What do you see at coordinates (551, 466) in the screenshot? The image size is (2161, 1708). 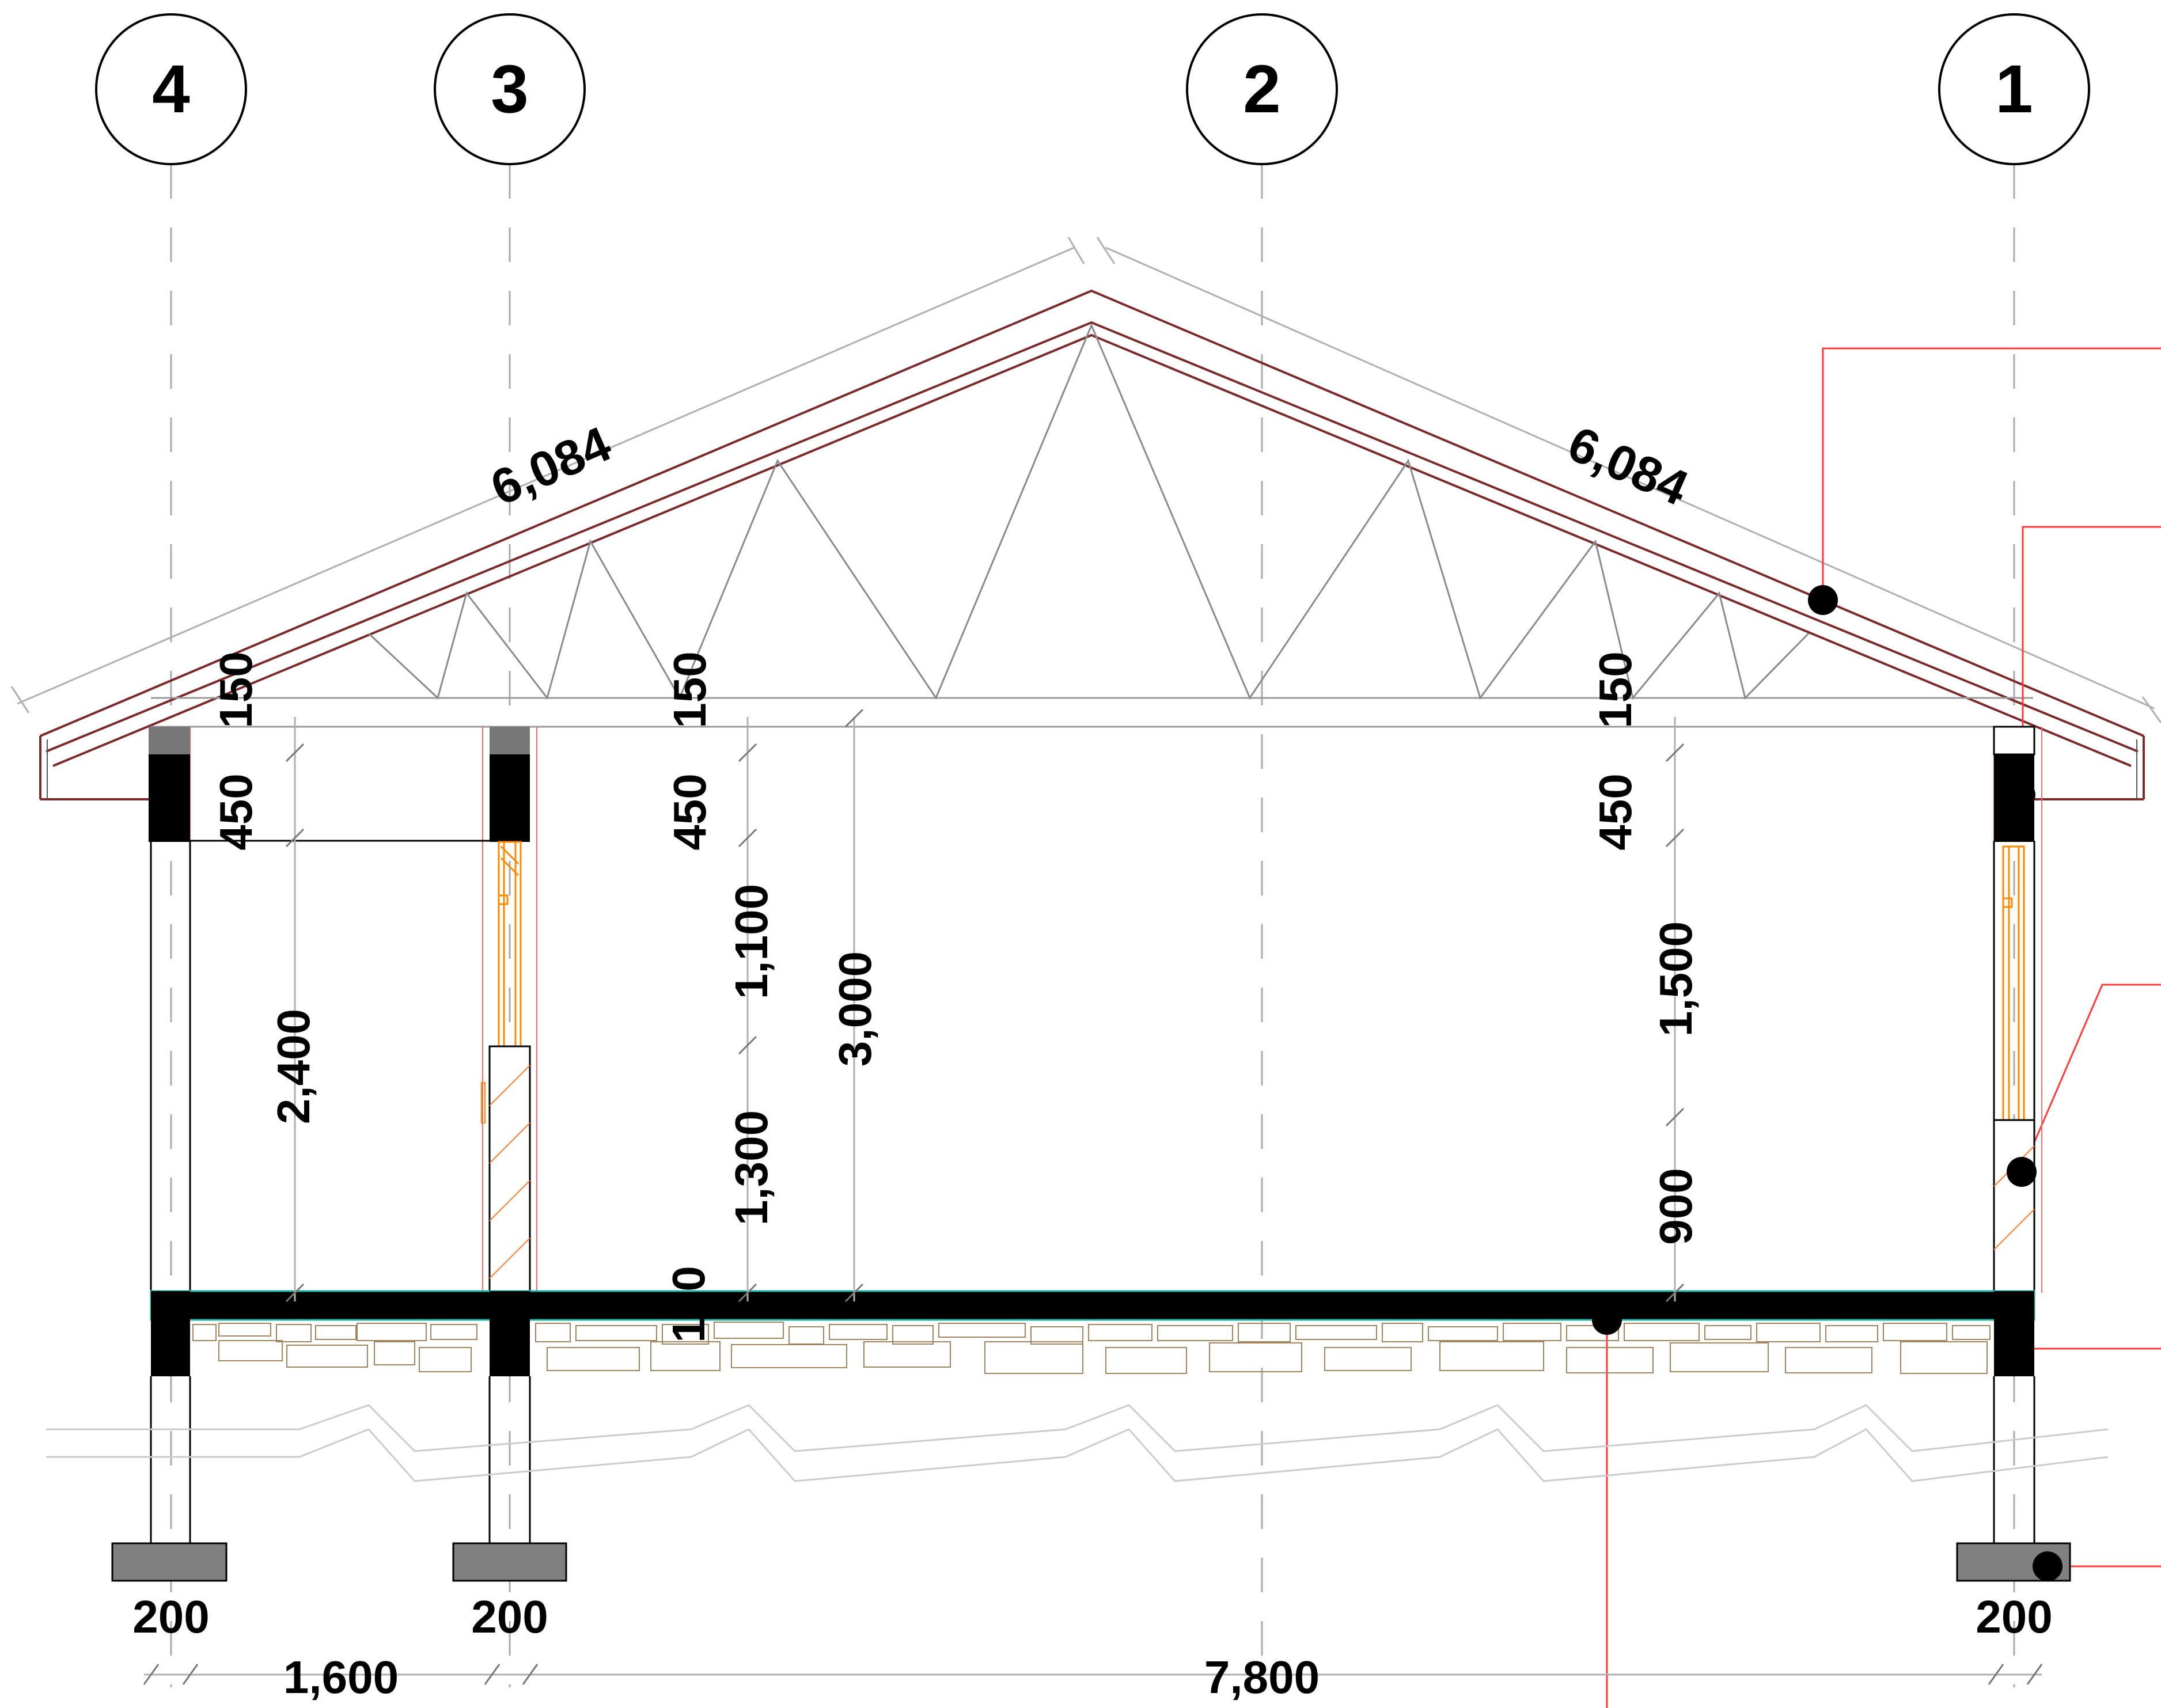 I see `dim-rafter-left: 6,084` at bounding box center [551, 466].